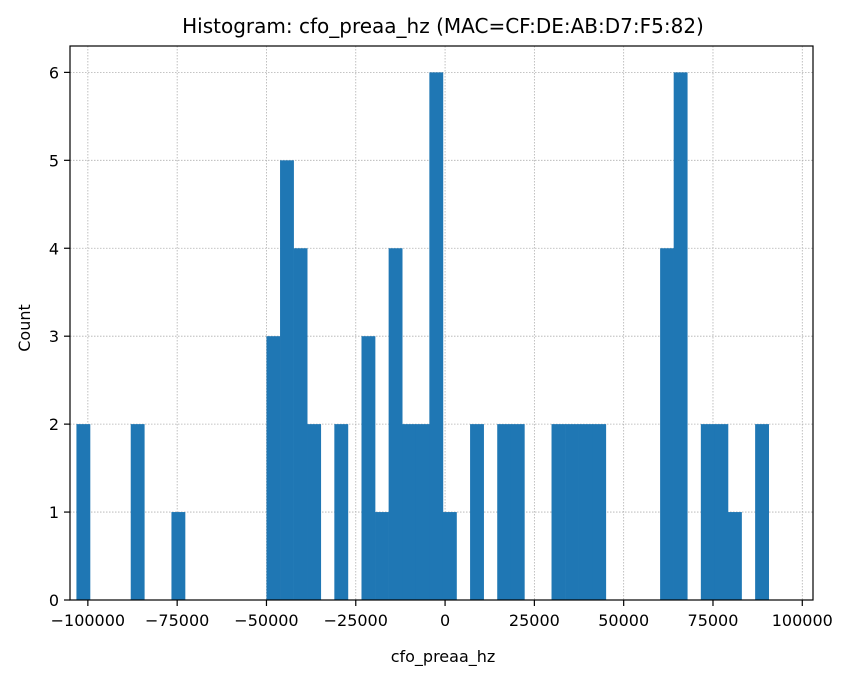 This screenshot has width=855, height=679. I want to click on x-tick-label: 0, so click(445, 620).